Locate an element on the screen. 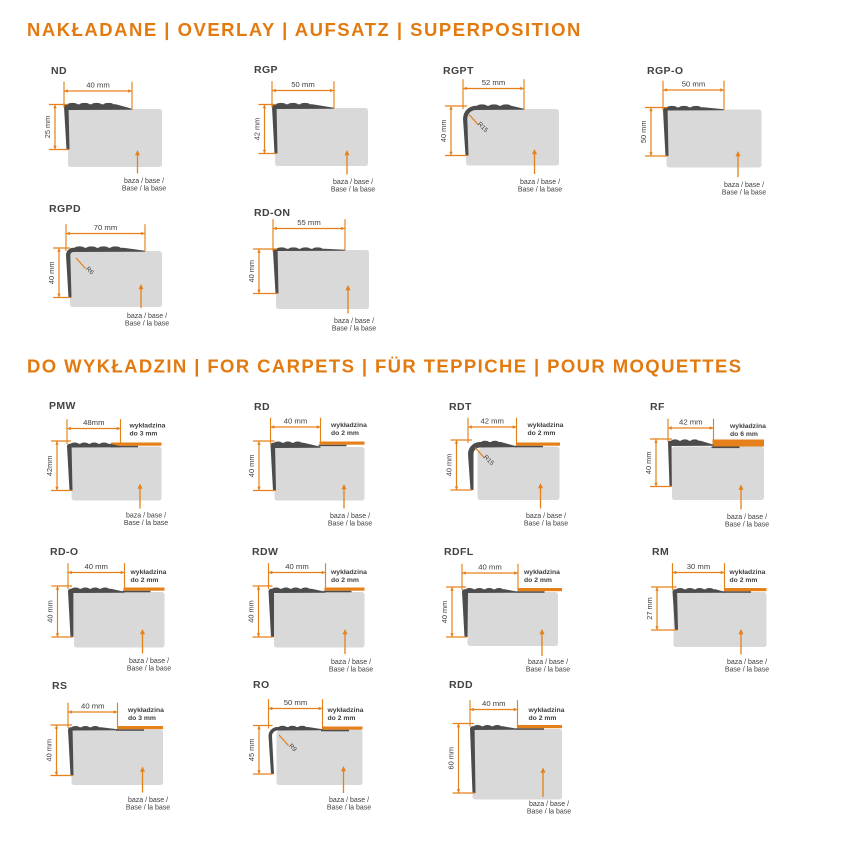  svg-text: RO is located at coordinates (261, 685).